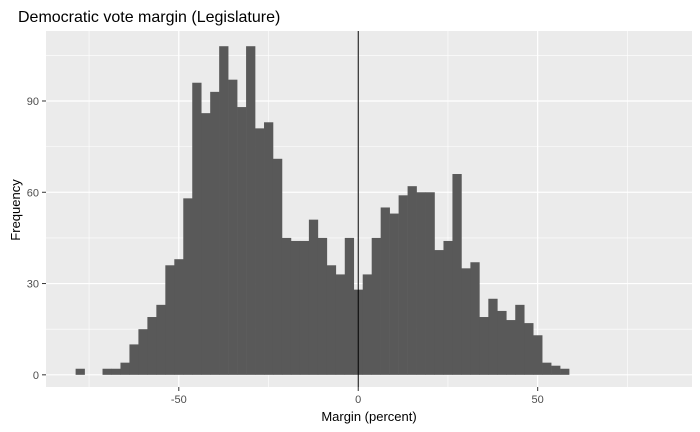  I want to click on y-axis-title: Frequency, so click(15, 210).